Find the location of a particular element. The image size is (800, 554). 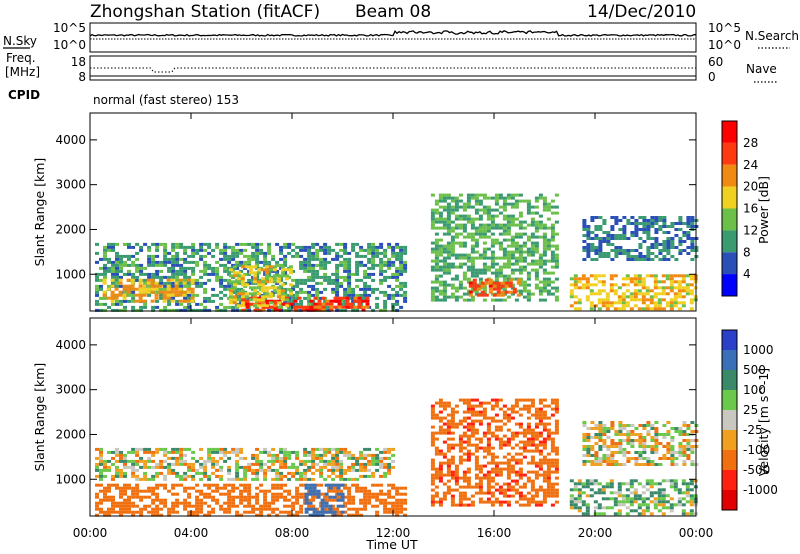

freq-label-line1: Freq. is located at coordinates (21, 58).